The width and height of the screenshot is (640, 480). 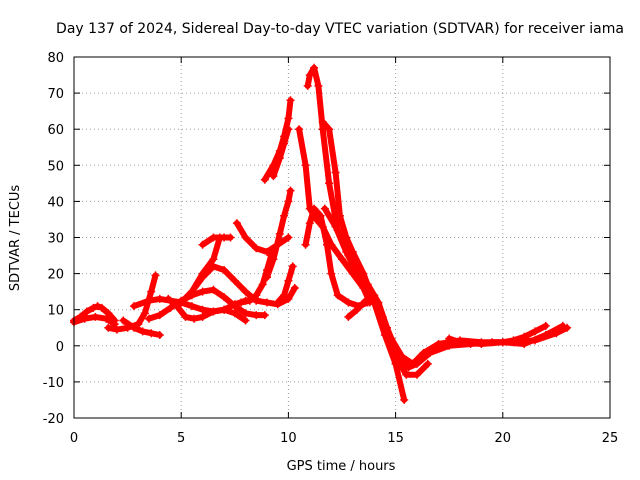 What do you see at coordinates (53, 383) in the screenshot?
I see `y-tick-label: -10` at bounding box center [53, 383].